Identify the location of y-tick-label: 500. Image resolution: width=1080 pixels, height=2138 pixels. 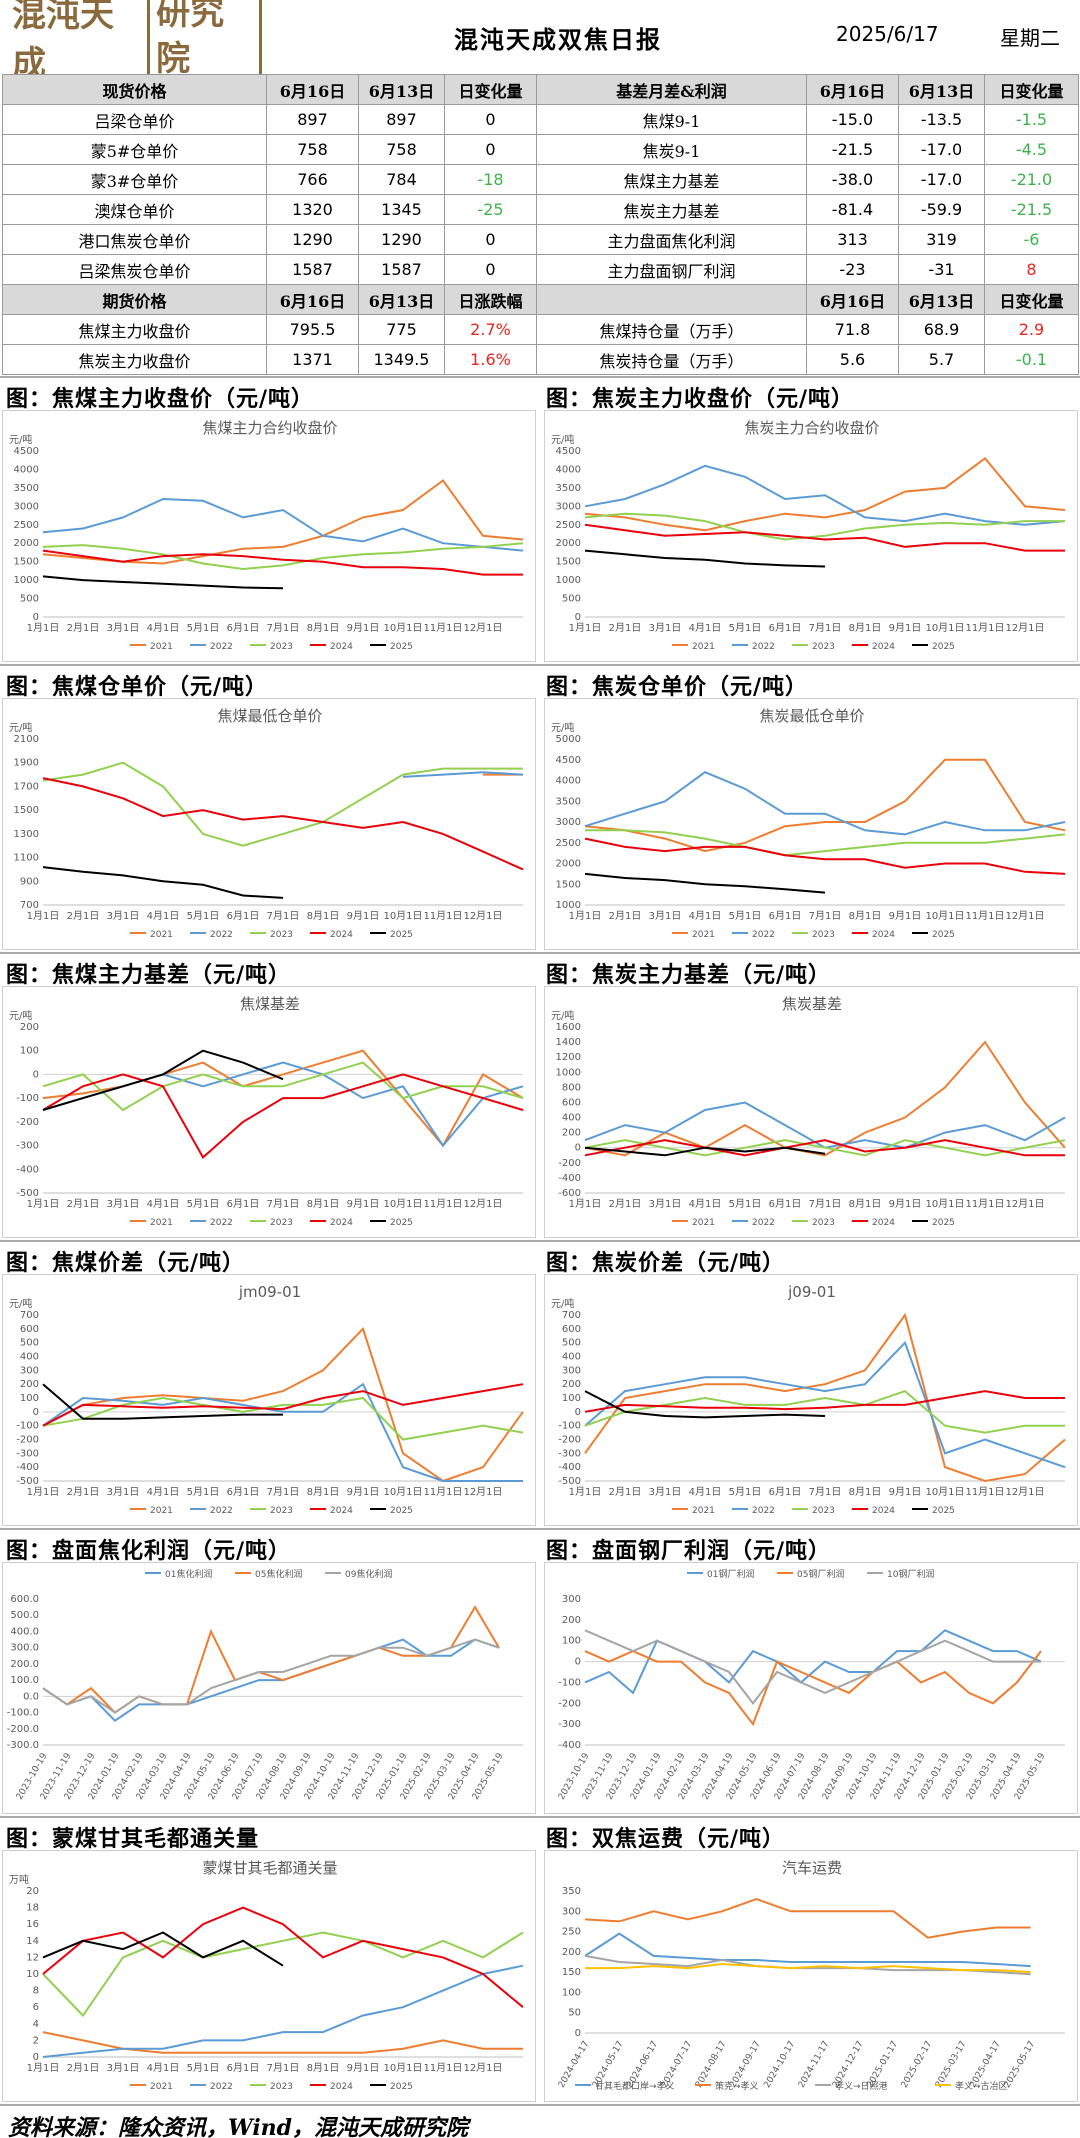
(29, 1343).